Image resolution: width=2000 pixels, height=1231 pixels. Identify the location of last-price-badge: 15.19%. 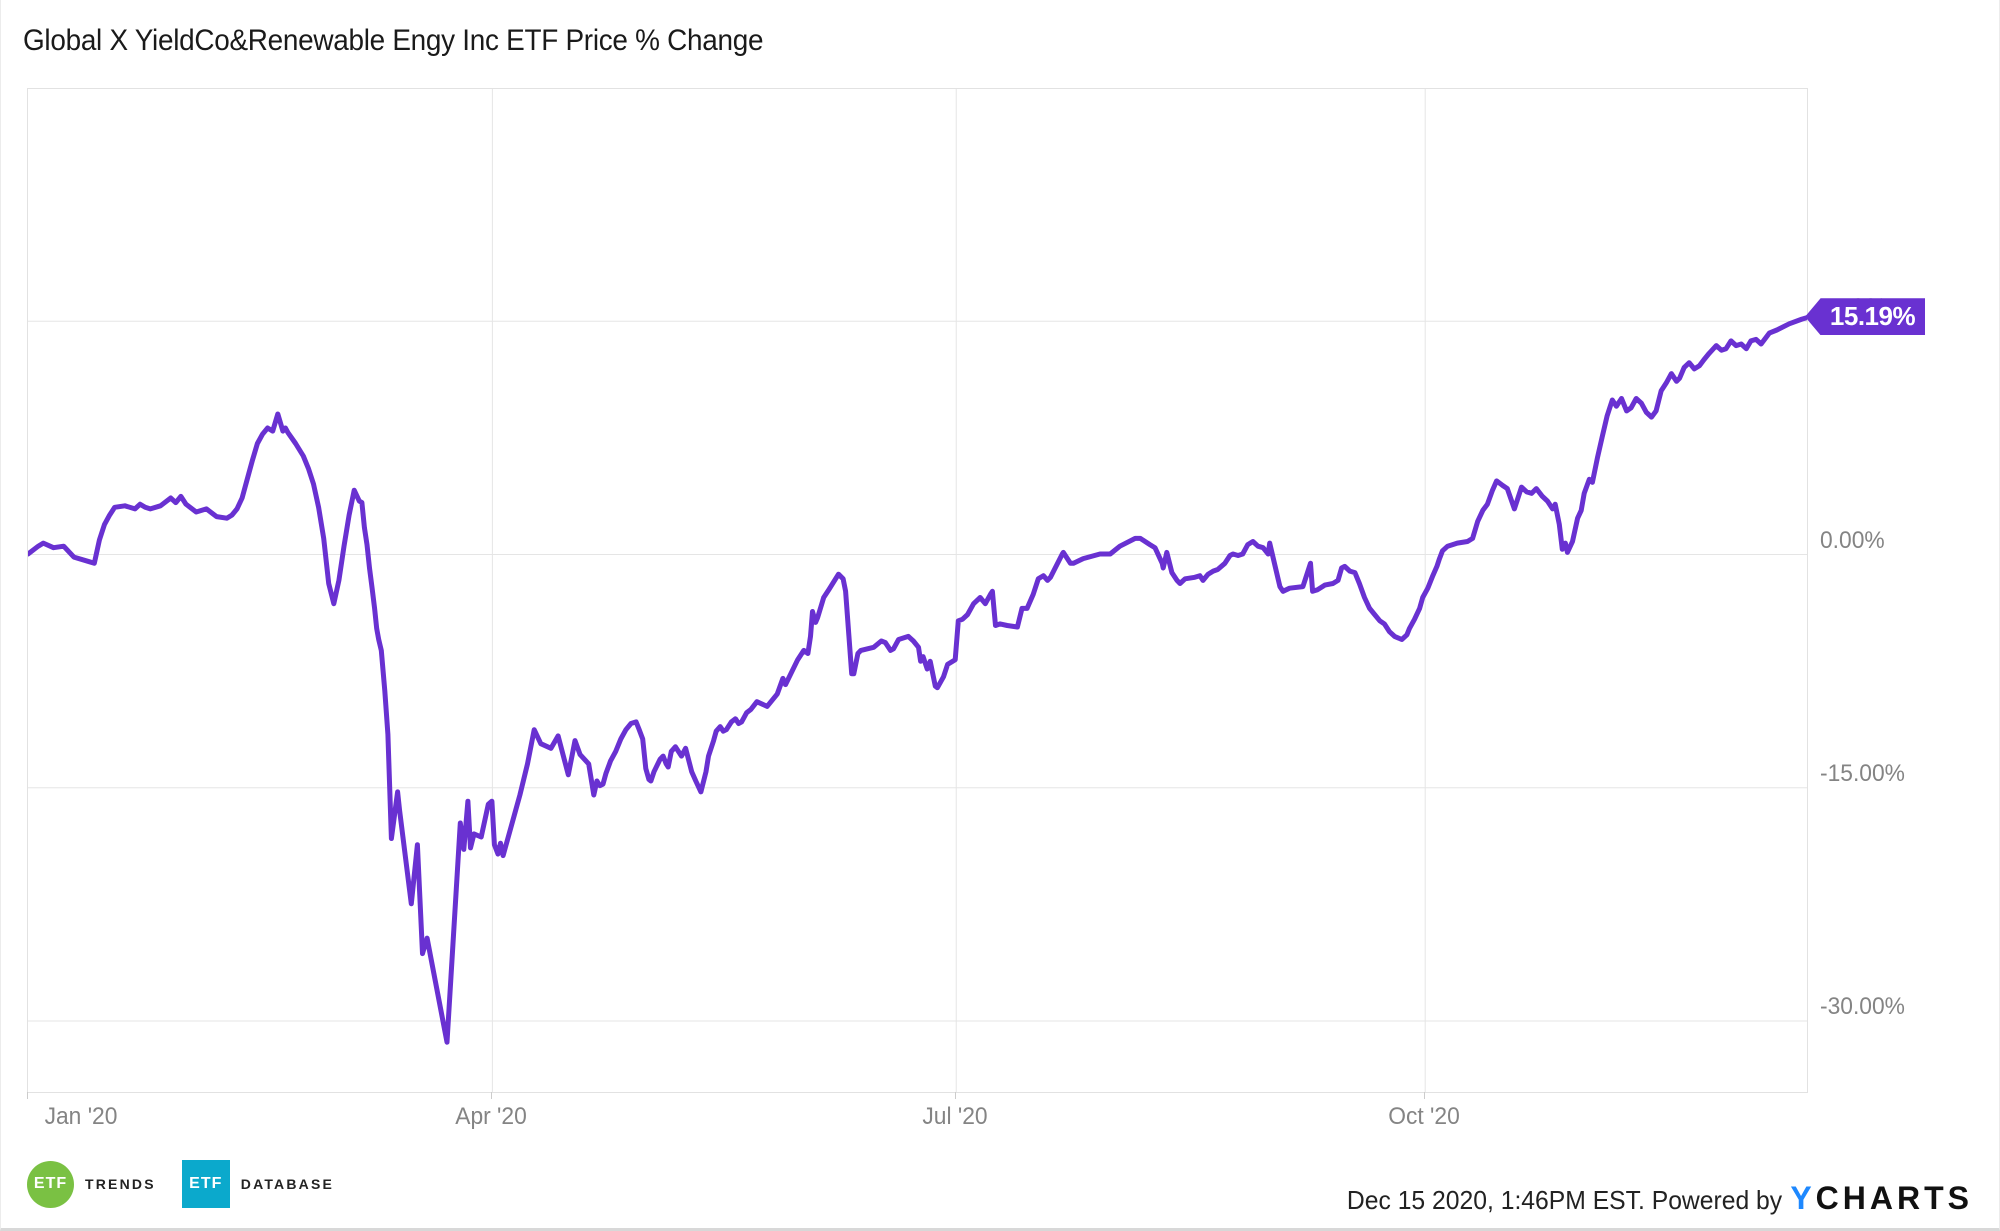
(1865, 317).